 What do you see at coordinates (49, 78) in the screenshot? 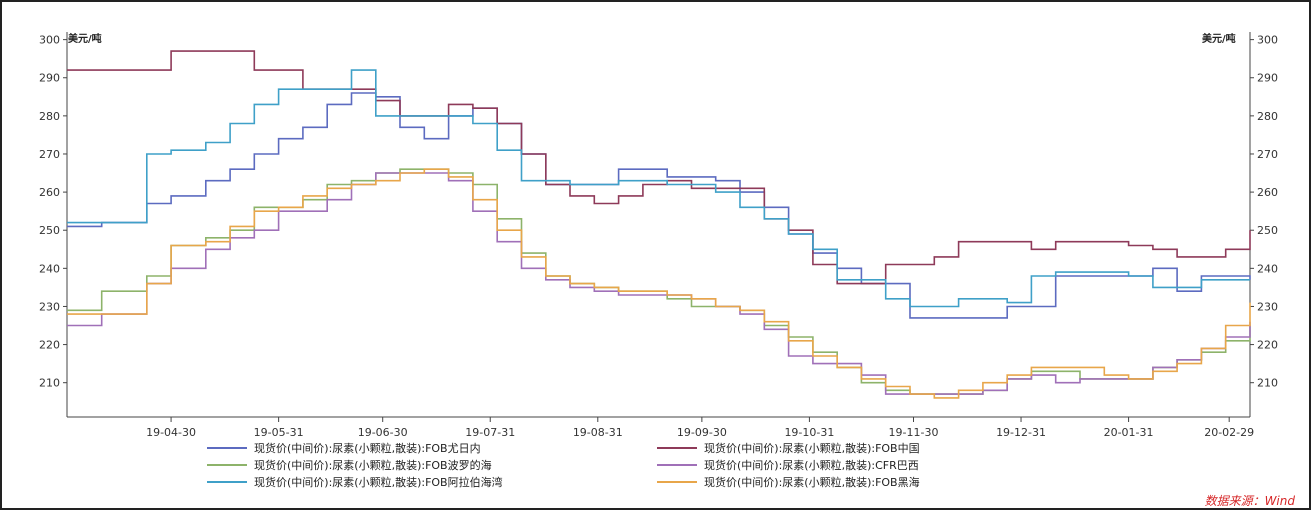
I see `left-y-tick-label: 290` at bounding box center [49, 78].